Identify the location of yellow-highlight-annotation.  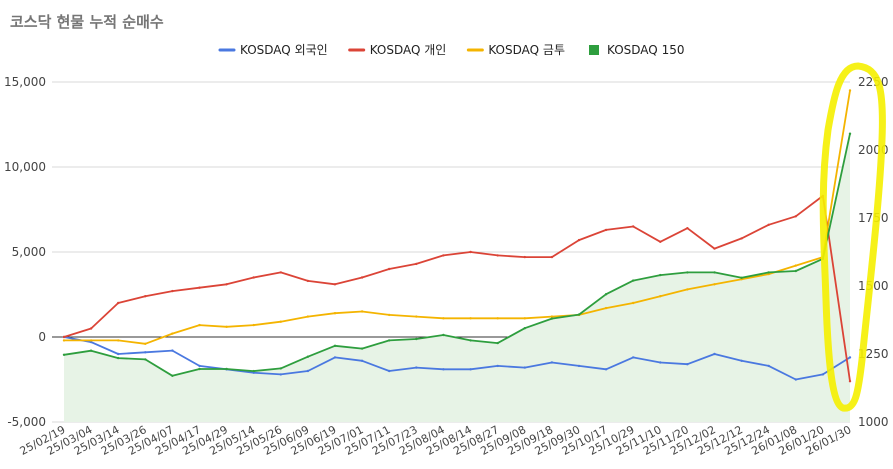
(852, 237).